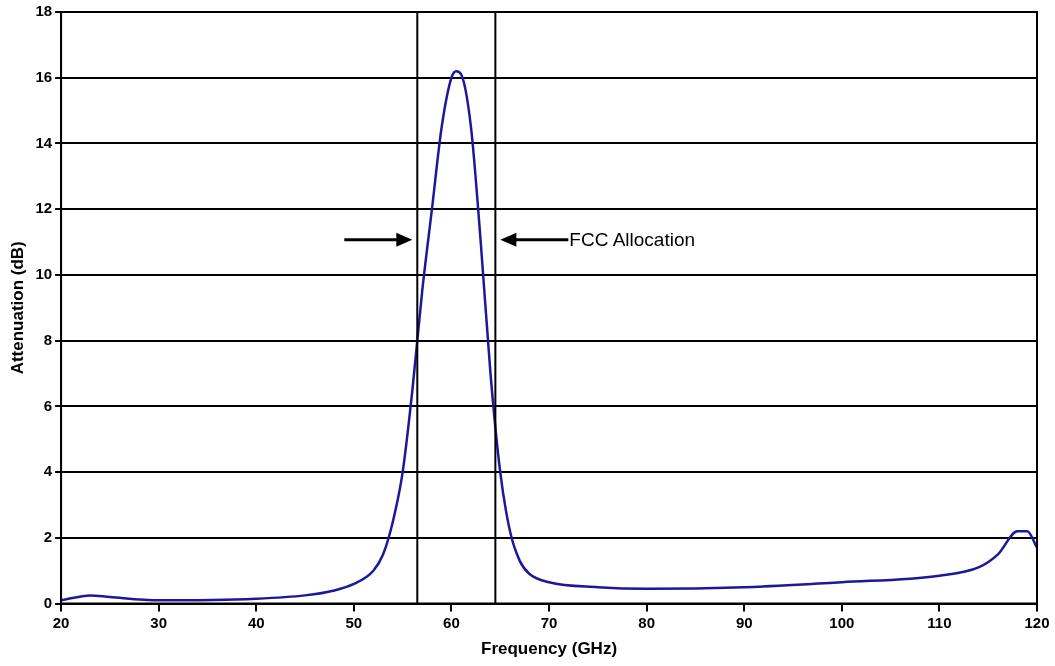 This screenshot has width=1055, height=666. What do you see at coordinates (44, 142) in the screenshot?
I see `y-tick-label: 14` at bounding box center [44, 142].